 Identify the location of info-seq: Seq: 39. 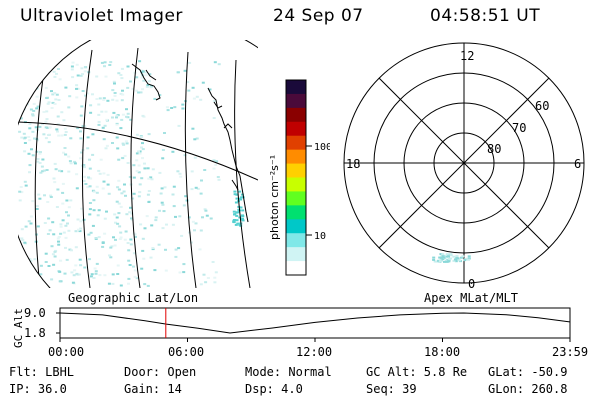
(391, 389).